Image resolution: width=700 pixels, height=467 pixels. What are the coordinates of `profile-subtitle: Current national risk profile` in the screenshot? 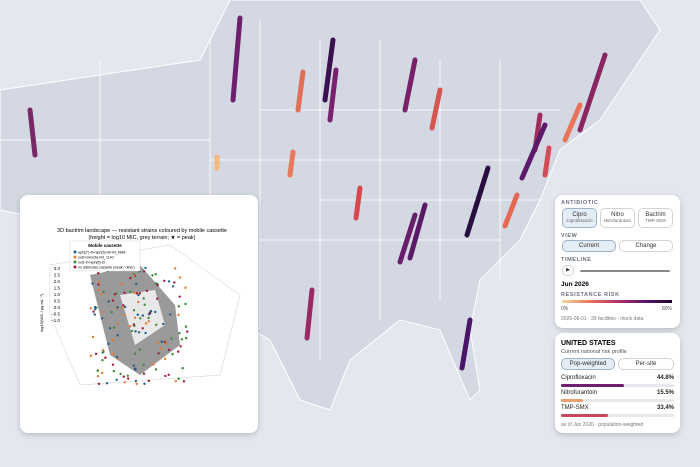 It's located at (594, 352).